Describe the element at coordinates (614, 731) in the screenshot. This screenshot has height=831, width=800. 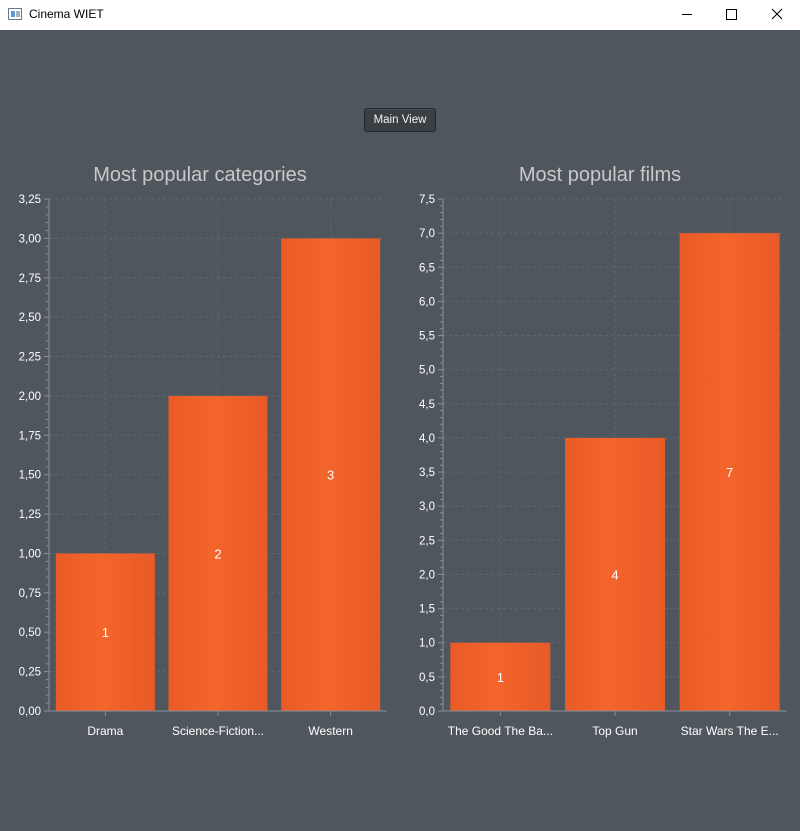
I see `x-tick-label: Top Gun` at that location.